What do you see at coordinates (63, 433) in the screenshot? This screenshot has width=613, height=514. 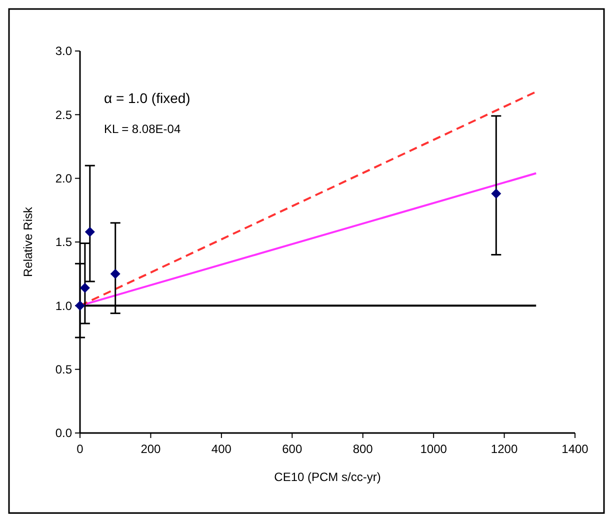 I see `y-tick-label: 0.0` at bounding box center [63, 433].